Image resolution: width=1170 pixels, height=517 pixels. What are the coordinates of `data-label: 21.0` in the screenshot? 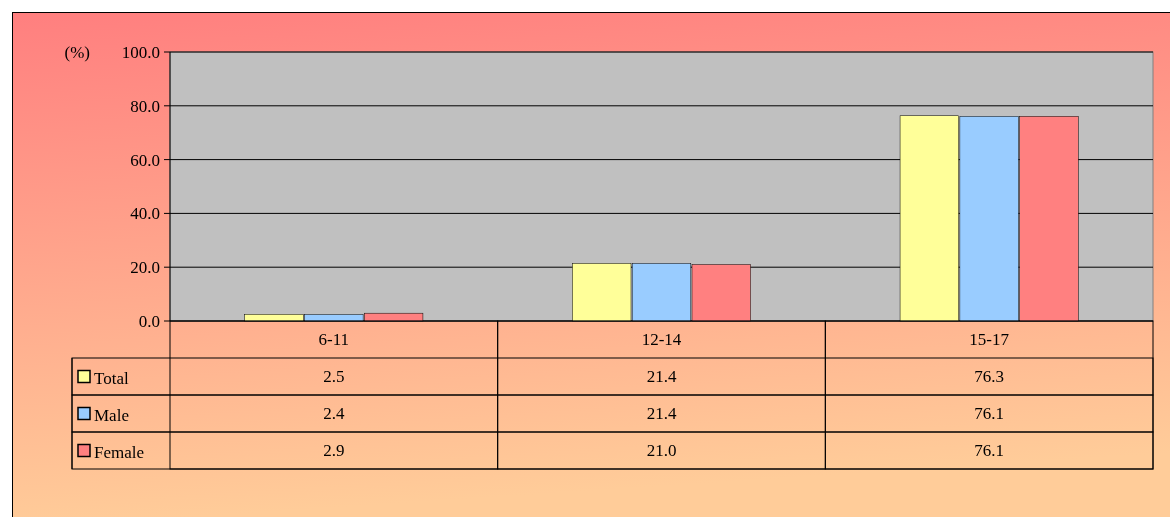 It's located at (661, 451).